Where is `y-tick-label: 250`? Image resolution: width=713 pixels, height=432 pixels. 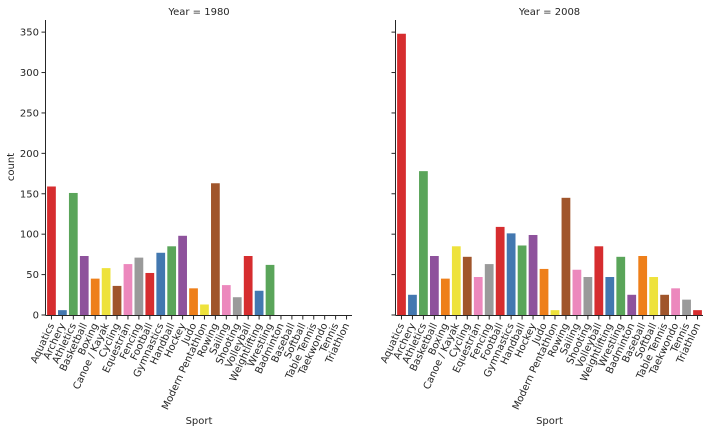
y-tick-label: 250 is located at coordinates (29, 113).